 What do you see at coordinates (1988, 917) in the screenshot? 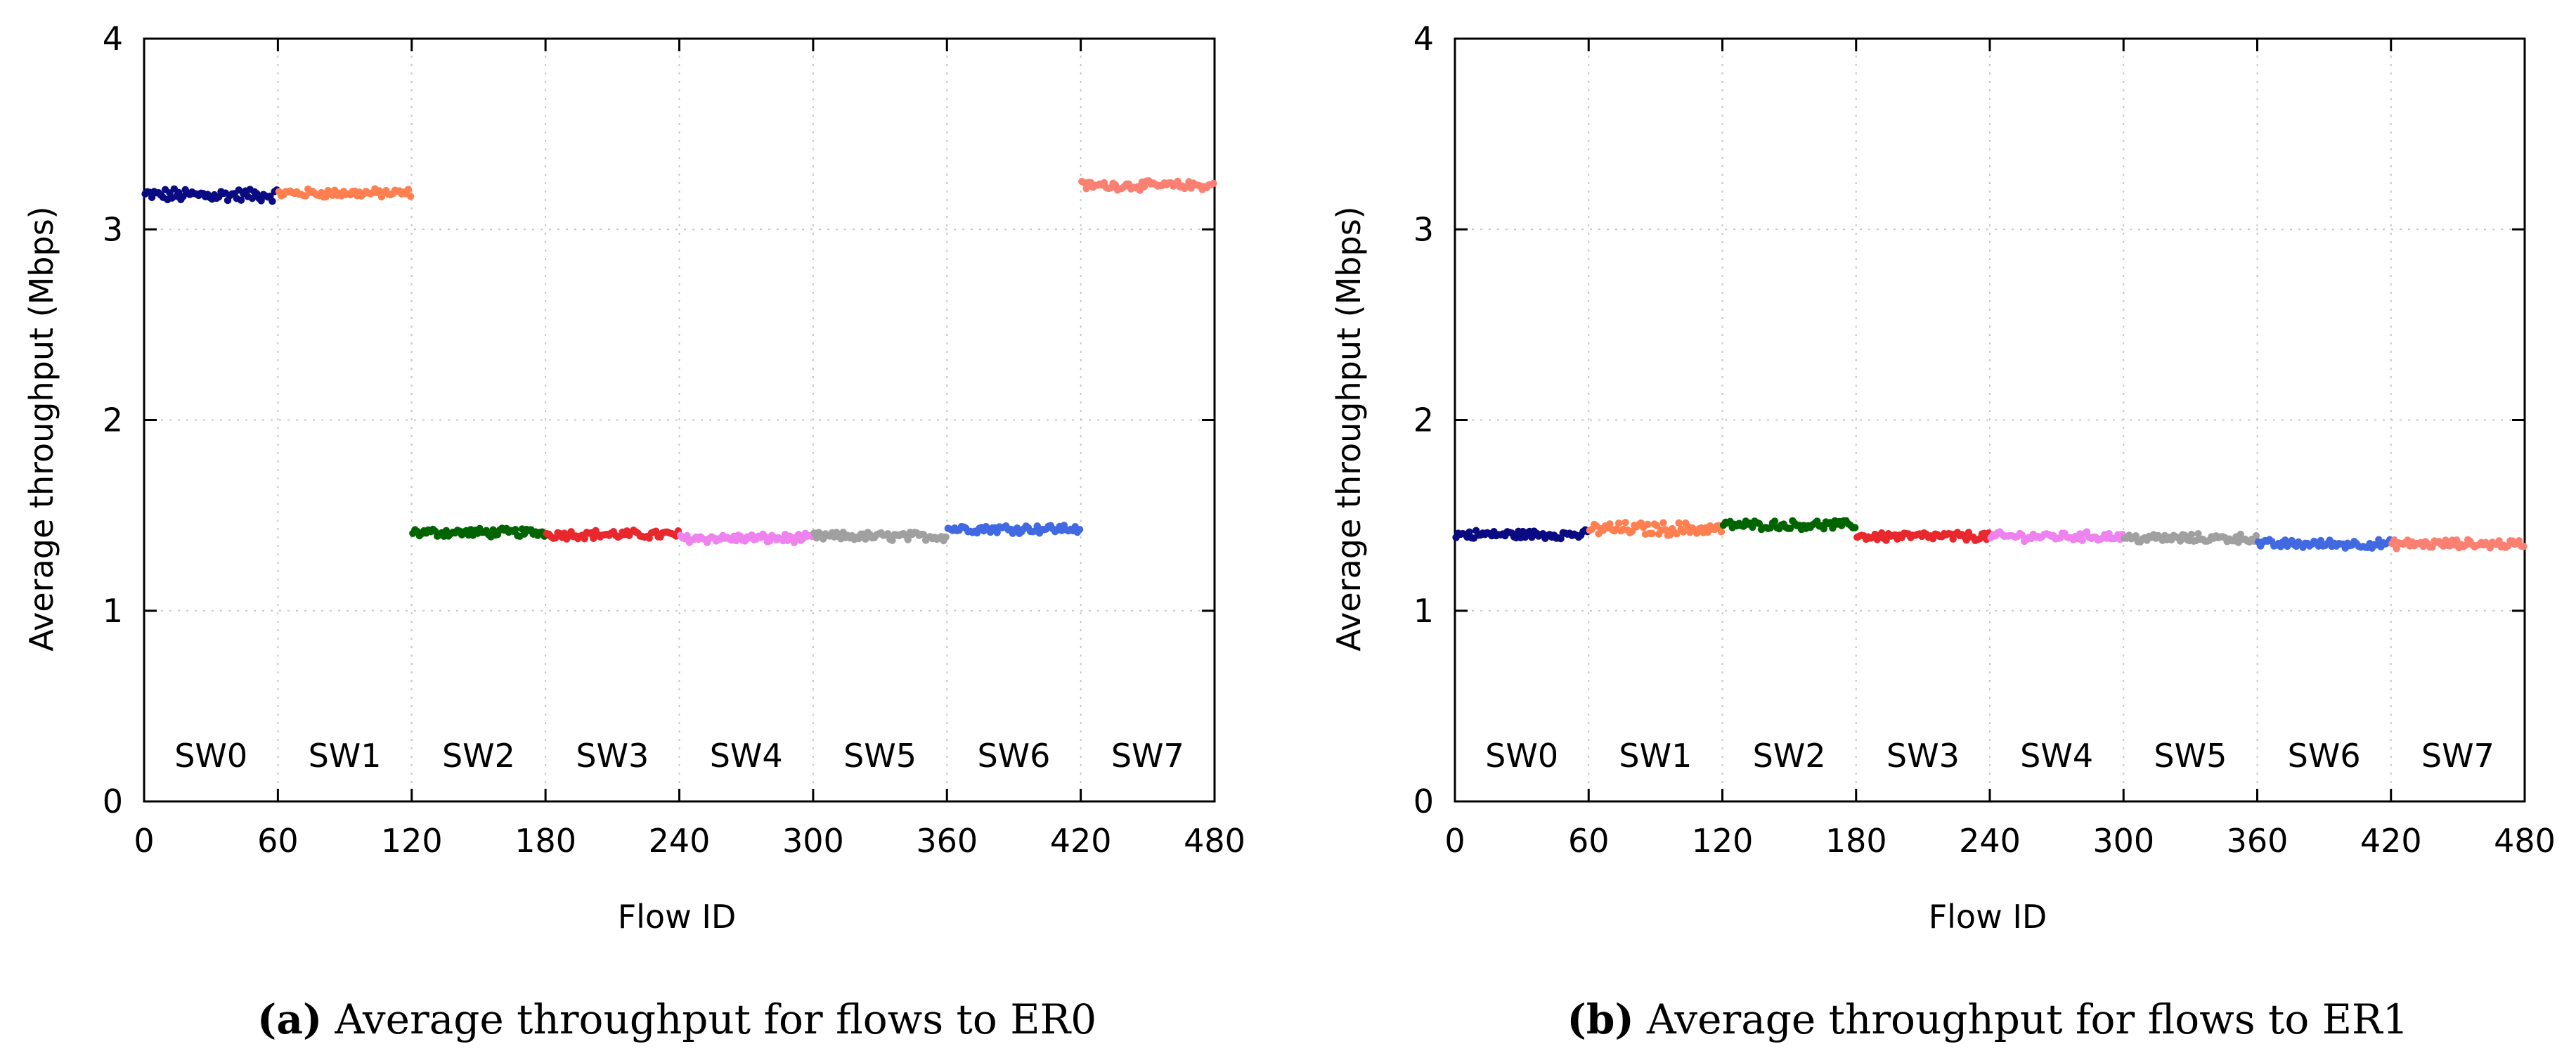
I see `x-axis-title-b: Flow ID` at bounding box center [1988, 917].